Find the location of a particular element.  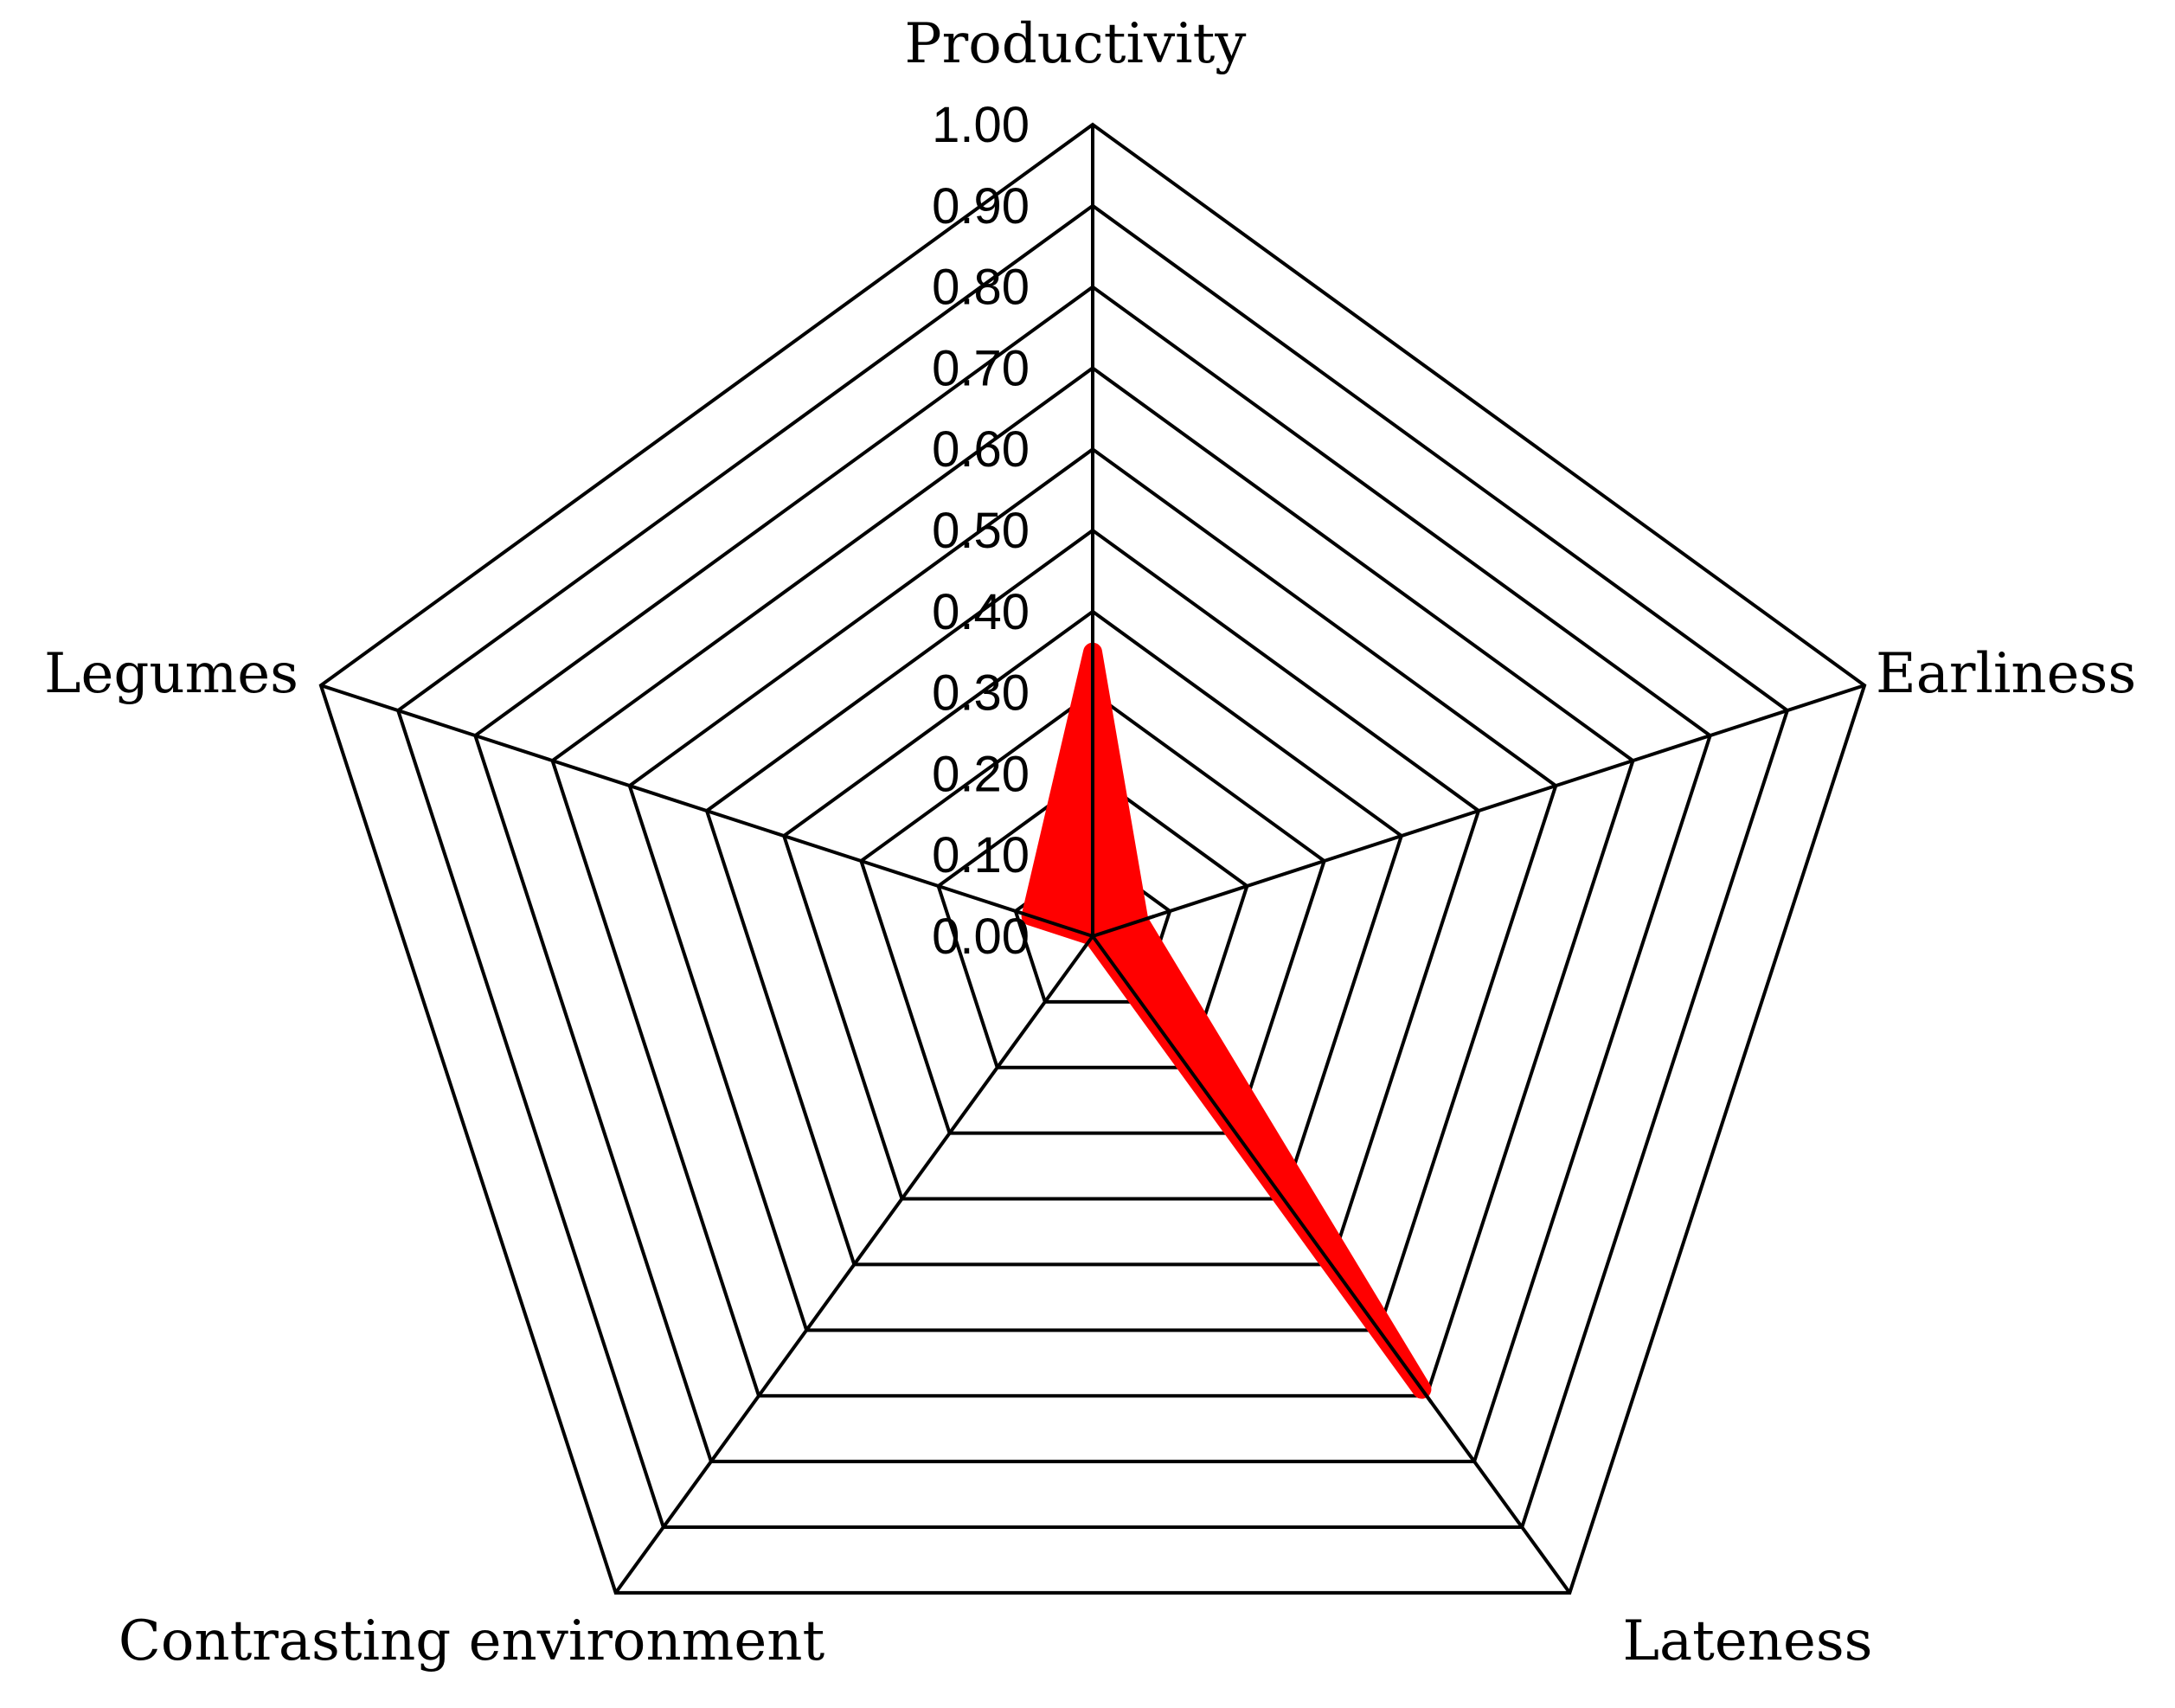

tick-label: 0.60 is located at coordinates (981, 450).